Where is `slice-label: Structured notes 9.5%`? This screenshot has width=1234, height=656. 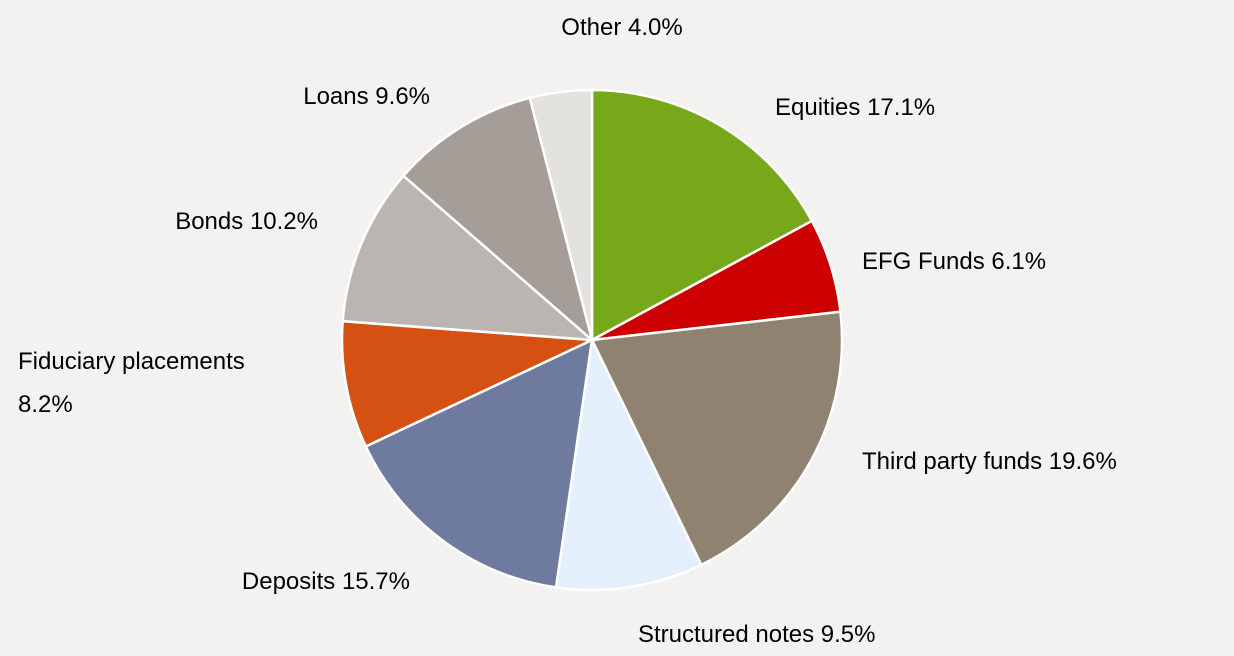 slice-label: Structured notes 9.5% is located at coordinates (756, 635).